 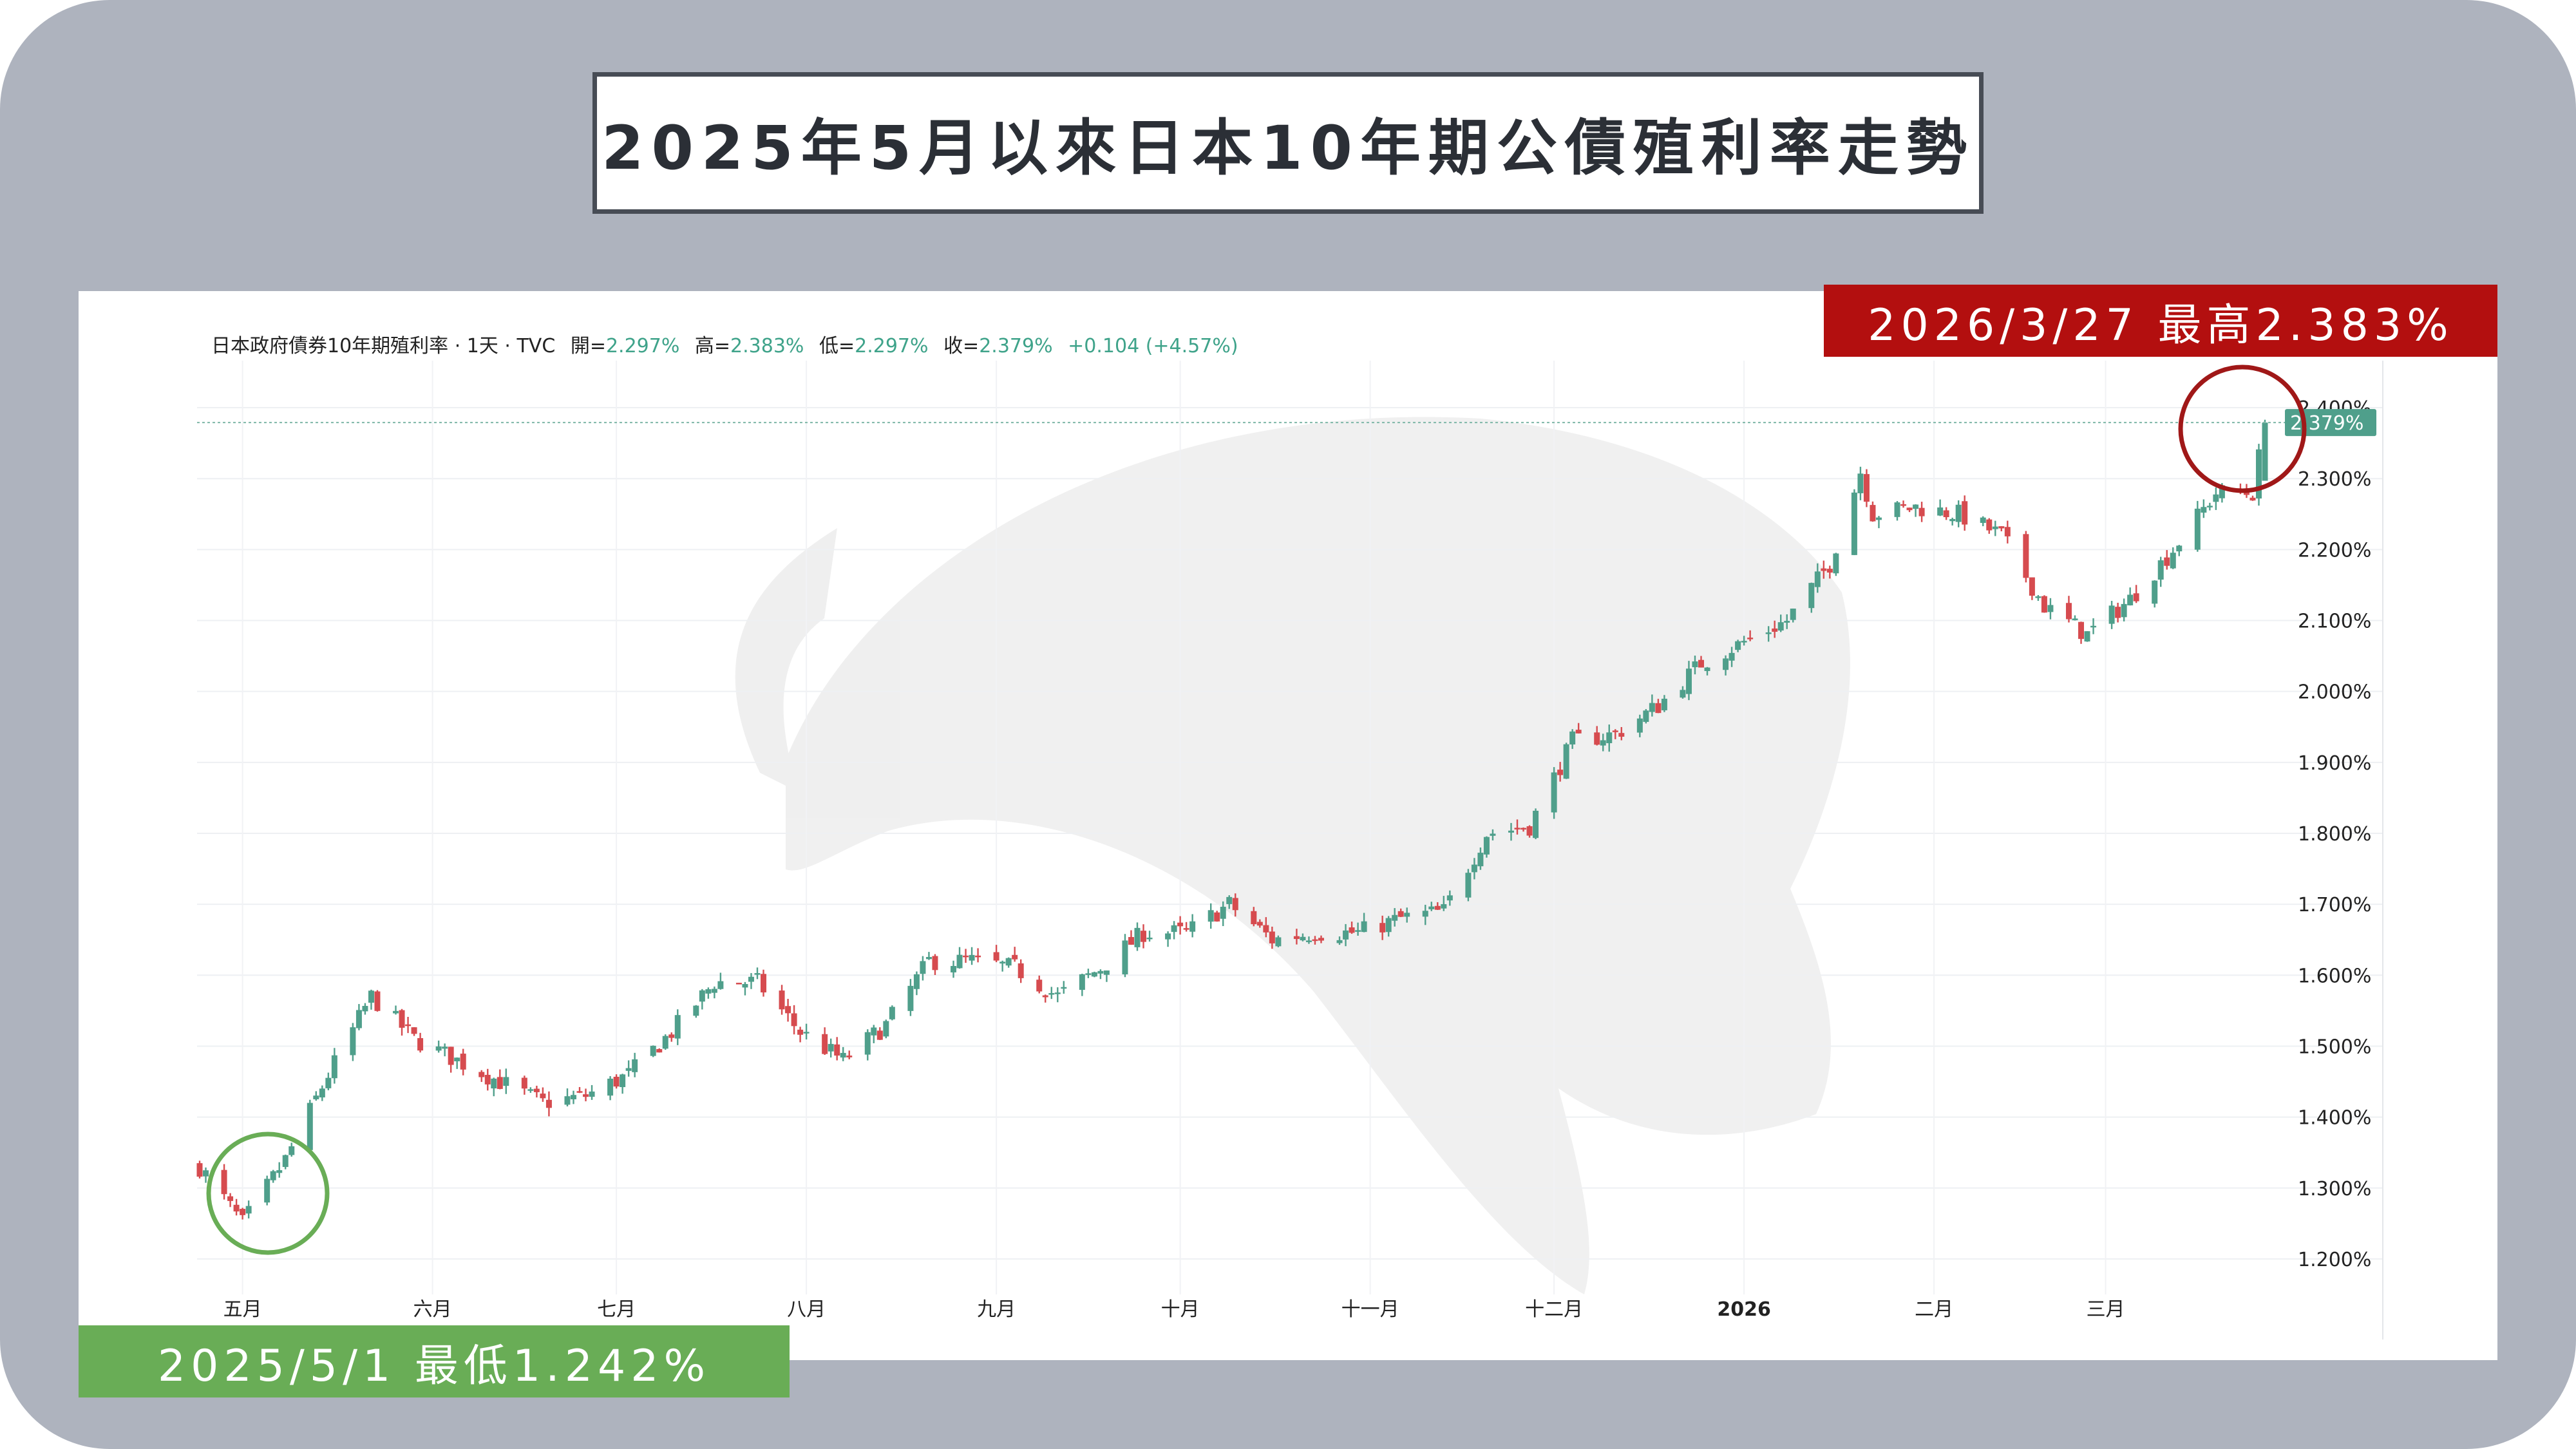 What do you see at coordinates (997, 1309) in the screenshot?
I see `x-tick-label: 九月` at bounding box center [997, 1309].